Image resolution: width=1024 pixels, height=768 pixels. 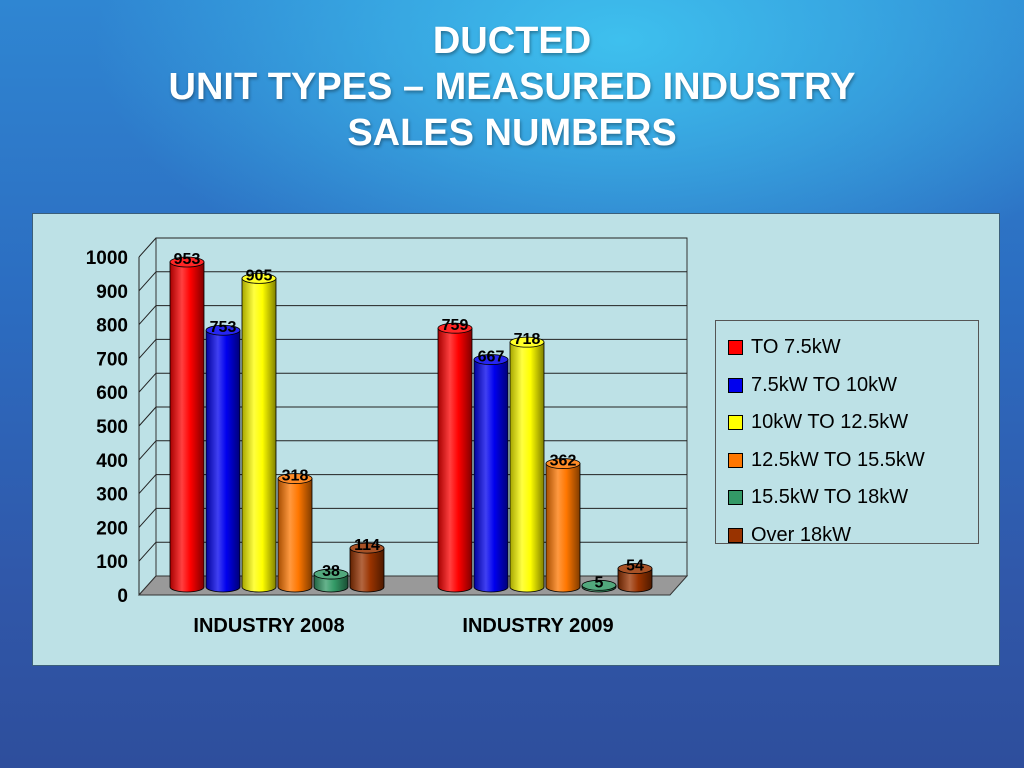 I want to click on legend-item: 15.5kW TO 18kW, so click(x=853, y=498).